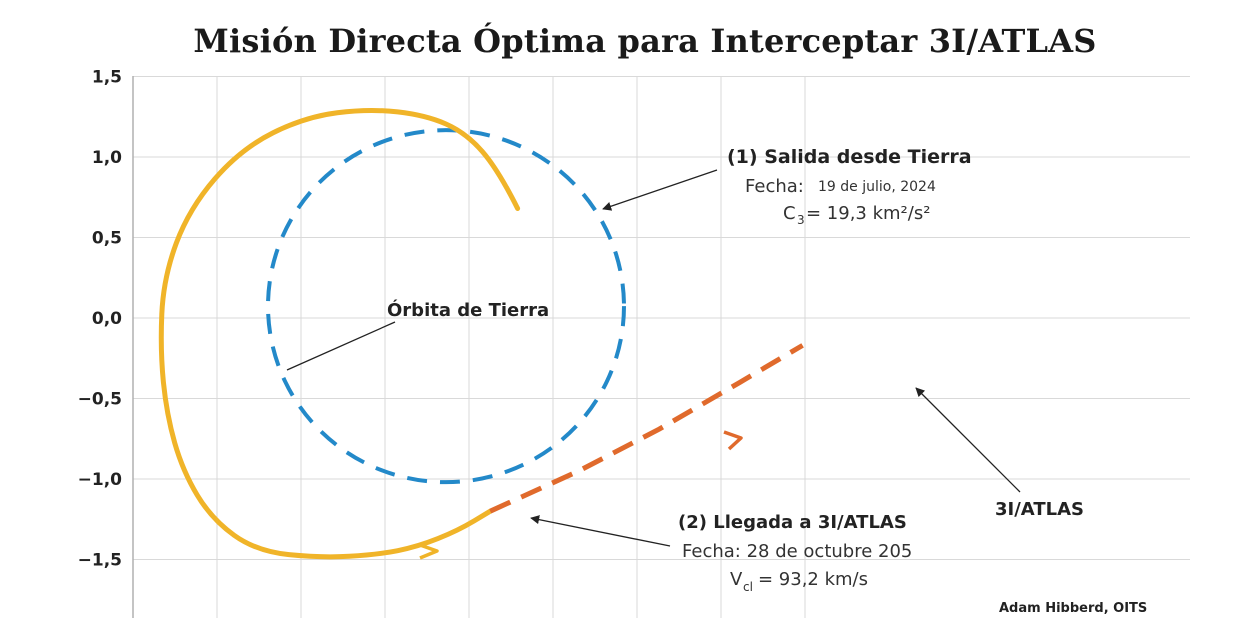 The image size is (1256, 620). I want to click on arrival-title: (2) Llegada a 3I/ATLAS, so click(792, 522).